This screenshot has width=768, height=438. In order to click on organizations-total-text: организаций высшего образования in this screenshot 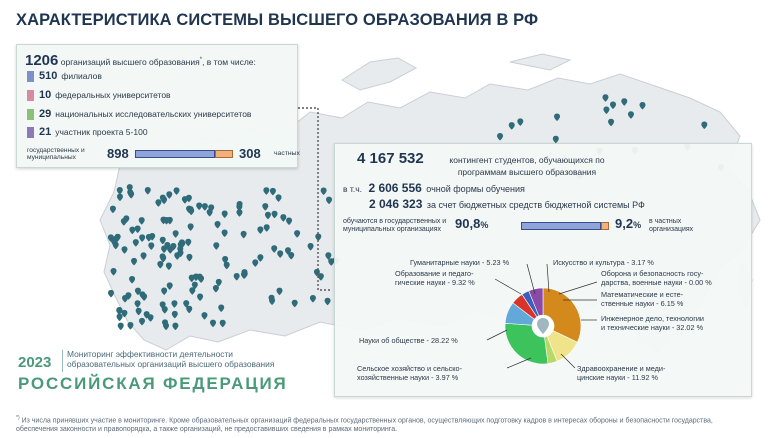, I will do `click(129, 62)`.